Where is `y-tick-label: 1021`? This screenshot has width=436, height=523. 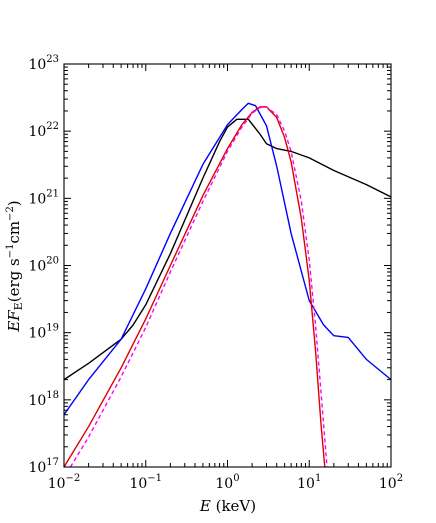
y-tick-label: 1021 is located at coordinates (43, 197).